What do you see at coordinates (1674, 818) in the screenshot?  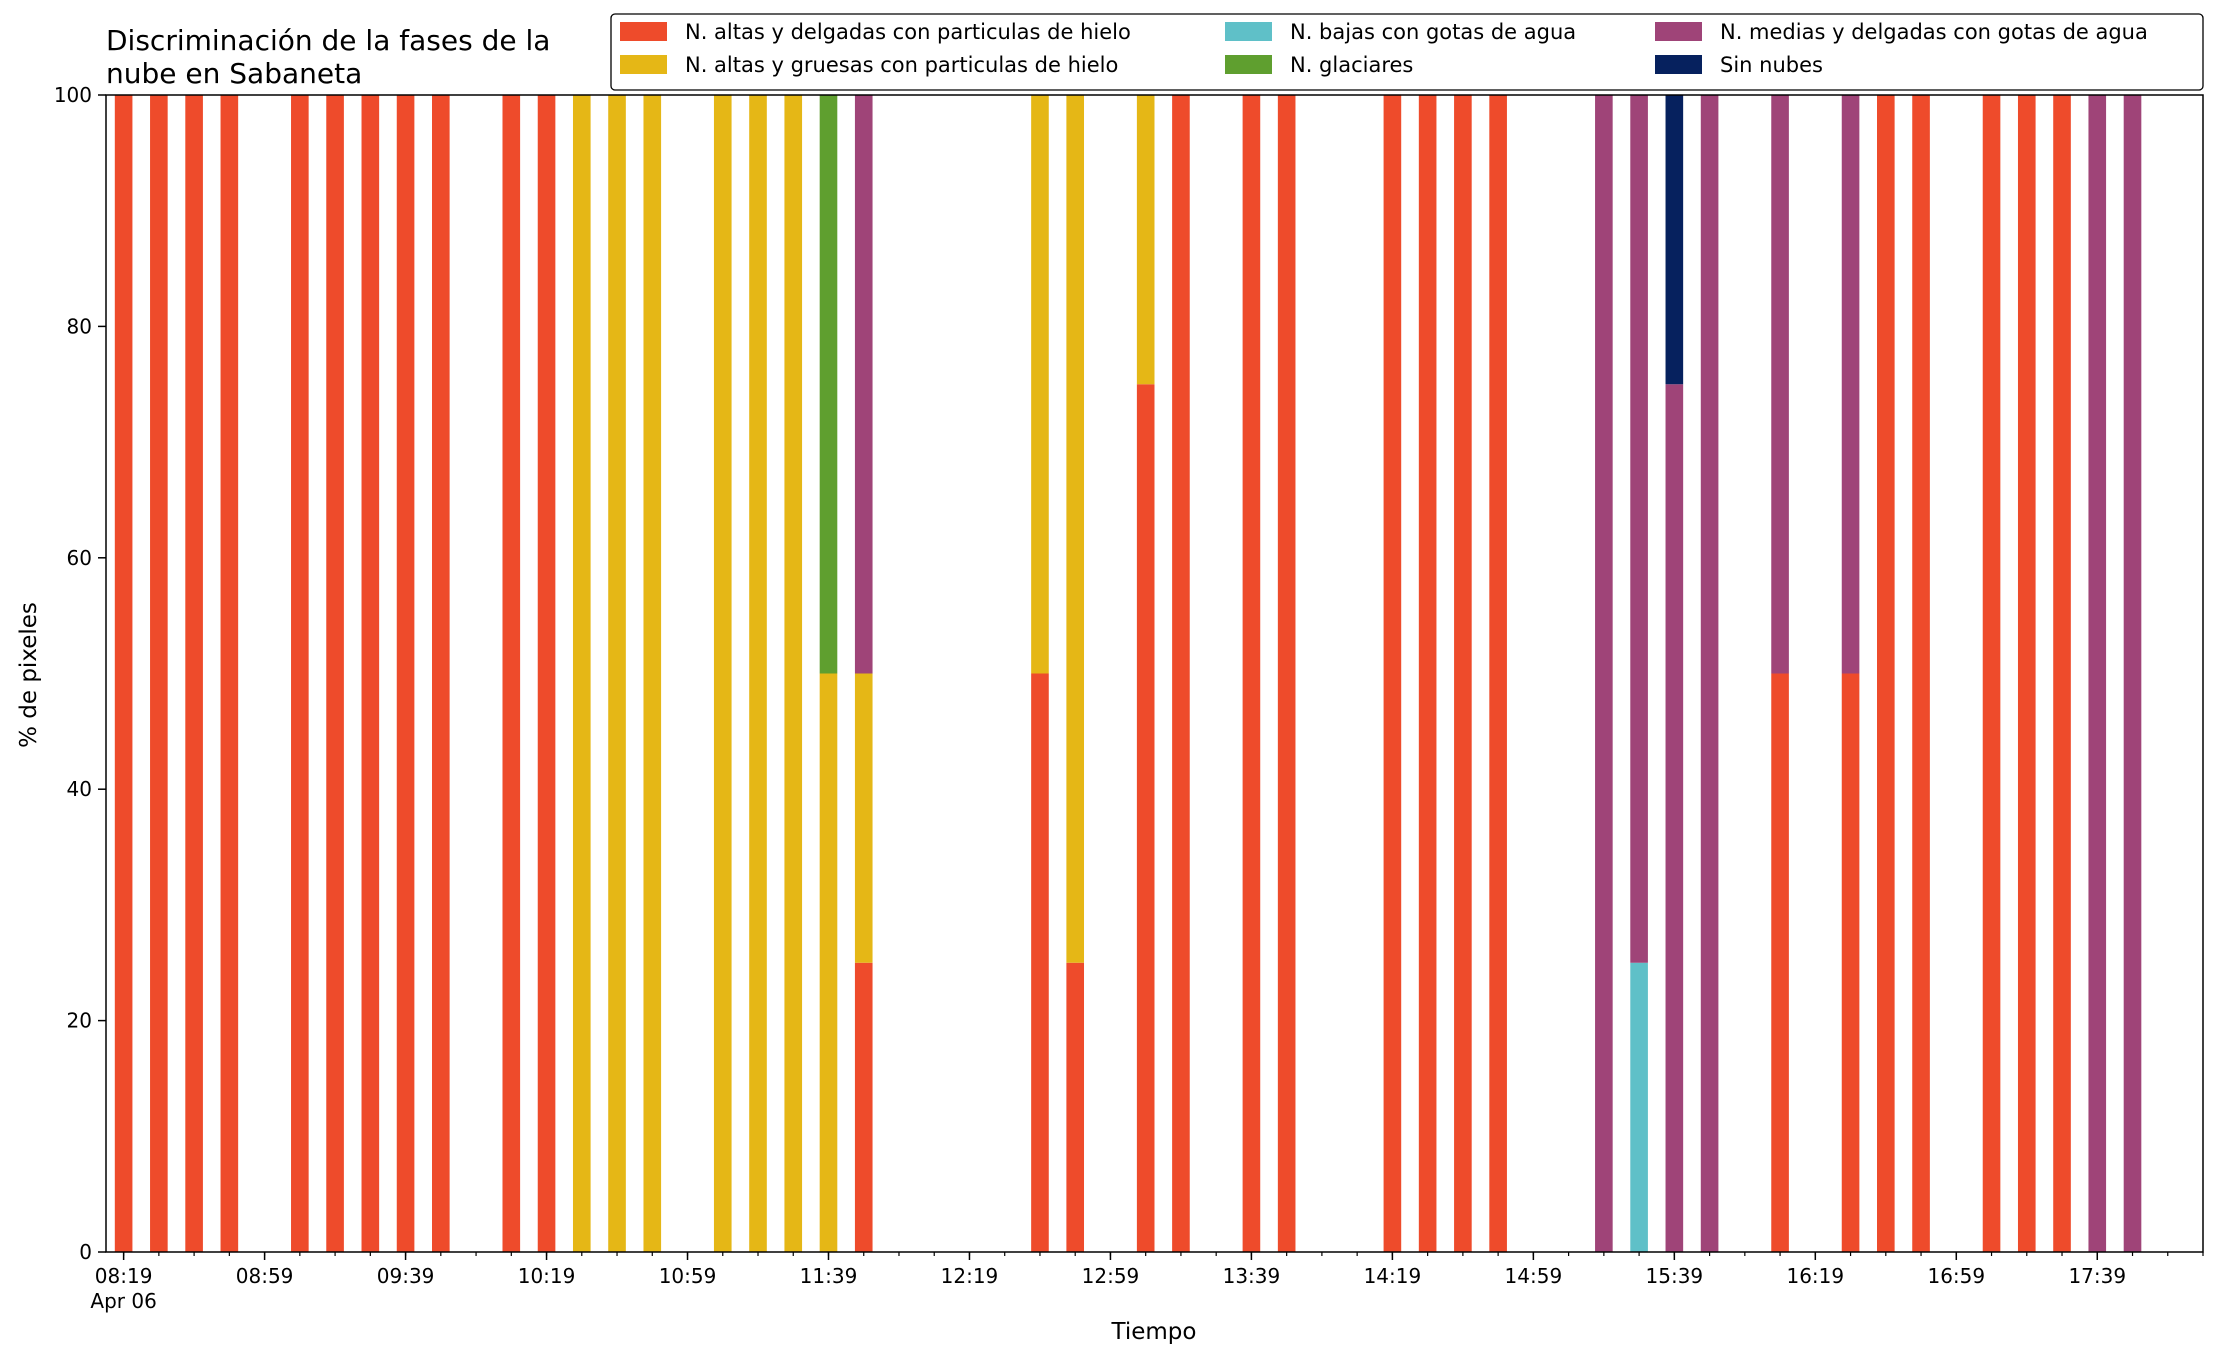 I see `bar-segment-1539-s4` at bounding box center [1674, 818].